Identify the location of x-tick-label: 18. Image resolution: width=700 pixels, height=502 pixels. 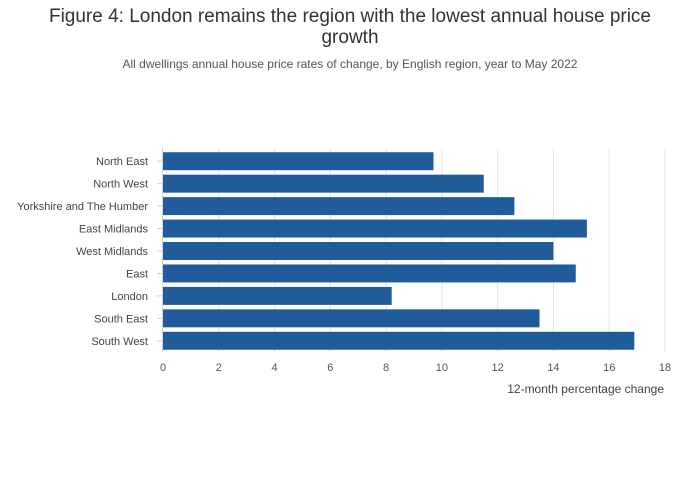
(665, 368).